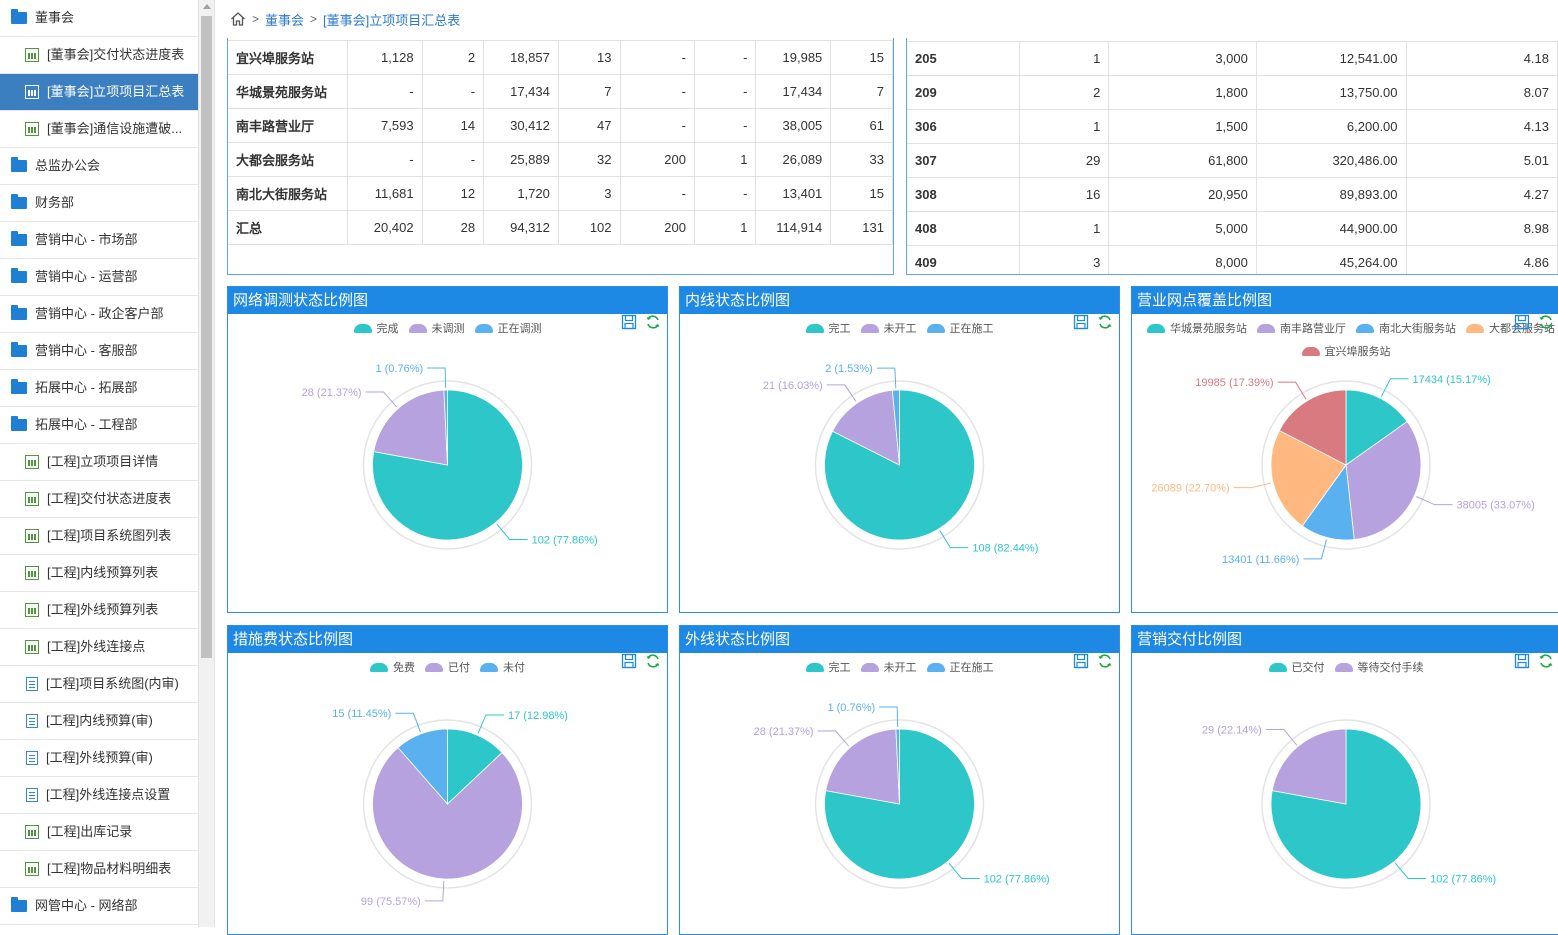 Image resolution: width=1558 pixels, height=935 pixels. Describe the element at coordinates (404, 668) in the screenshot. I see `legend-label: 免费` at that location.